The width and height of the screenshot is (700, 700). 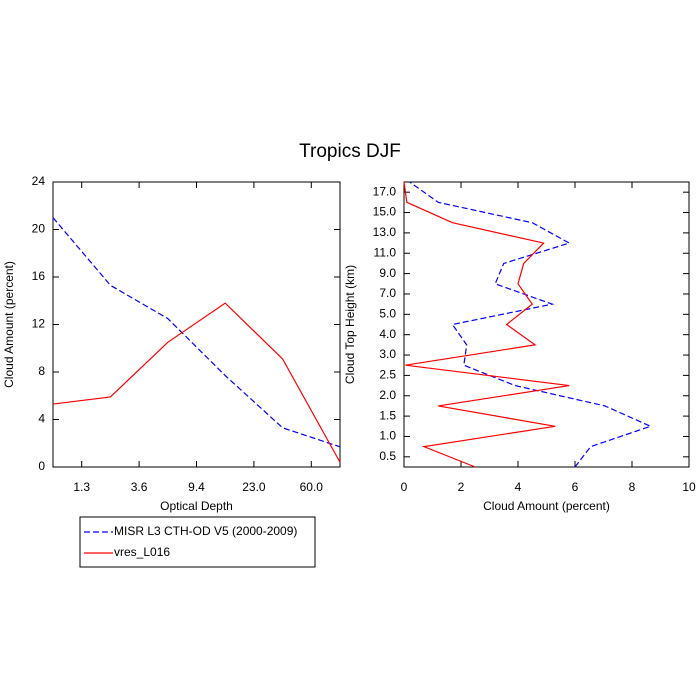 What do you see at coordinates (404, 487) in the screenshot?
I see `x-tick-label: 0` at bounding box center [404, 487].